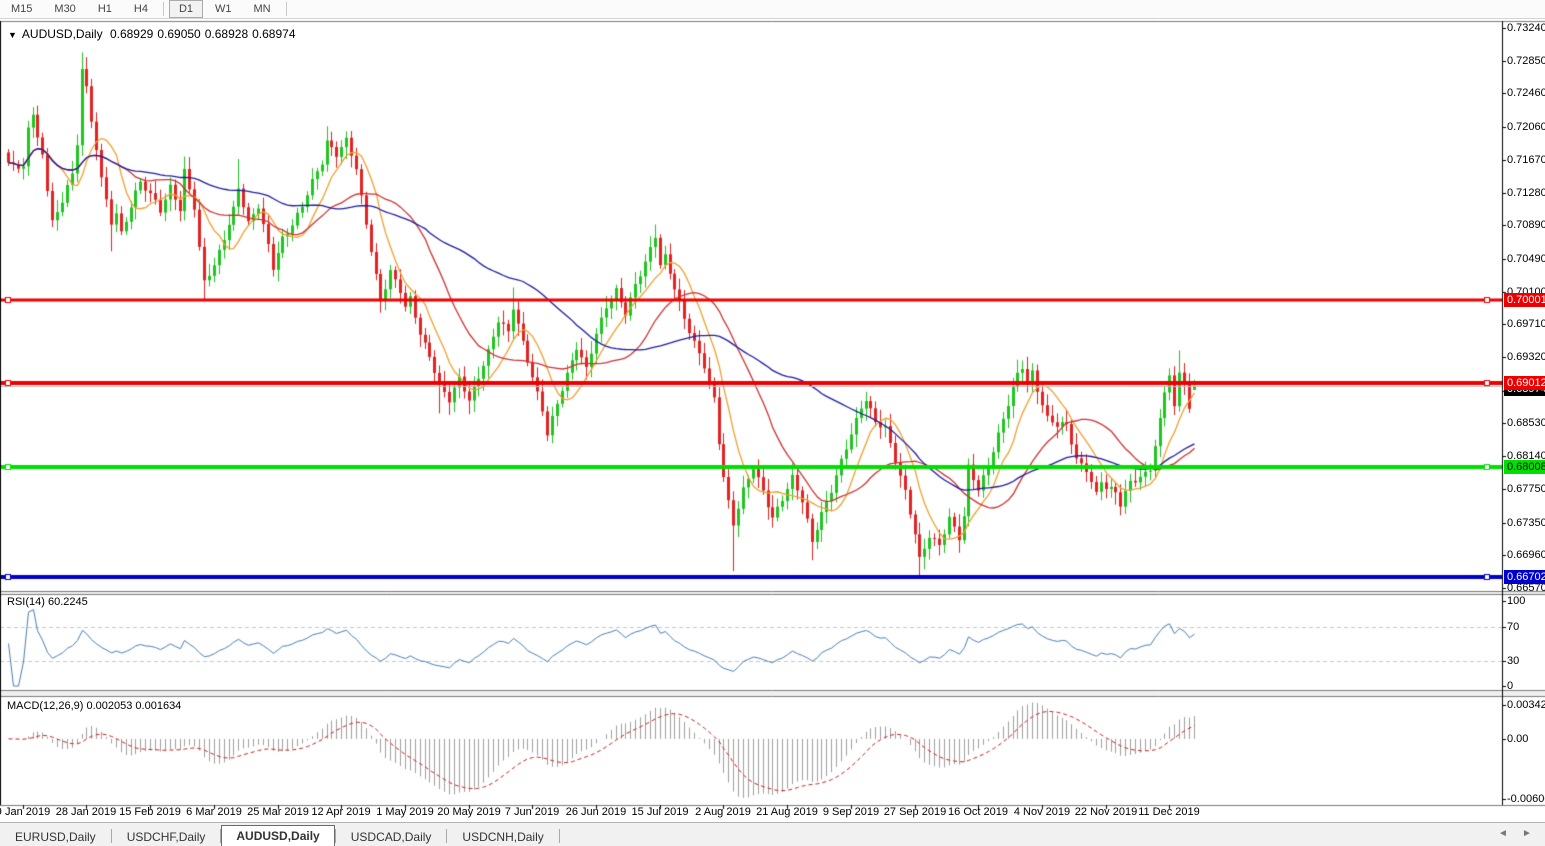 This screenshot has height=846, width=1545. What do you see at coordinates (131, 34) in the screenshot?
I see `ohlc-open: 0.68929` at bounding box center [131, 34].